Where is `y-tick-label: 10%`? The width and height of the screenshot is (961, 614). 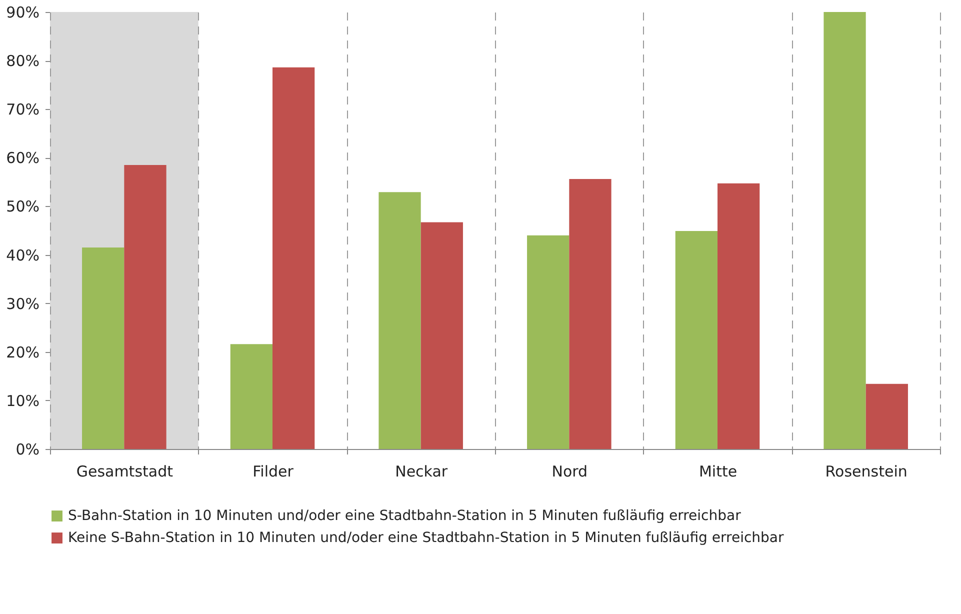
y-tick-label: 10% is located at coordinates (23, 401).